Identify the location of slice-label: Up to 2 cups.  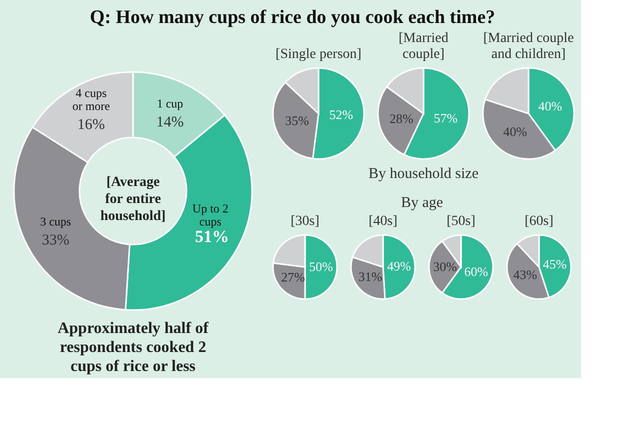
(210, 214).